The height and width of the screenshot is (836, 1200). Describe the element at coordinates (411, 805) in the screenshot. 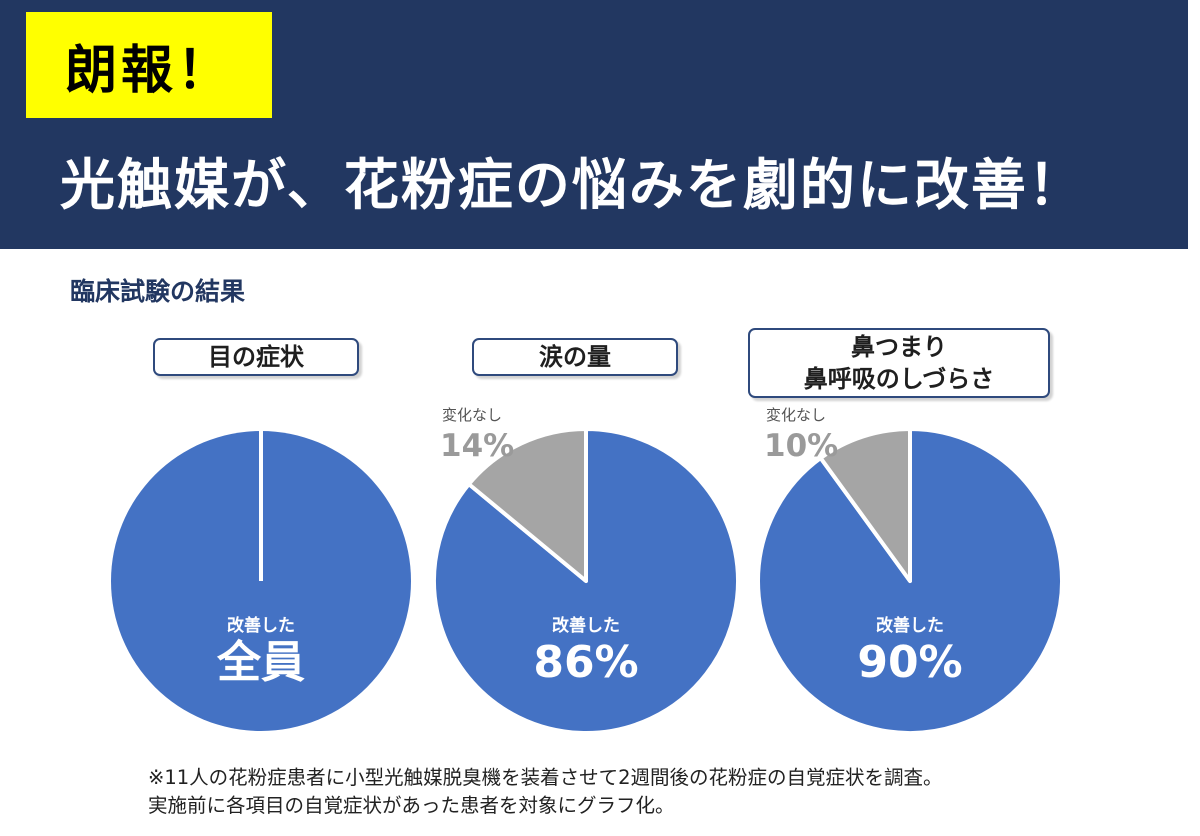

I see `footnote-line: 実施前に各項目の自覚症状があった患者を対象にグラフ化。` at that location.